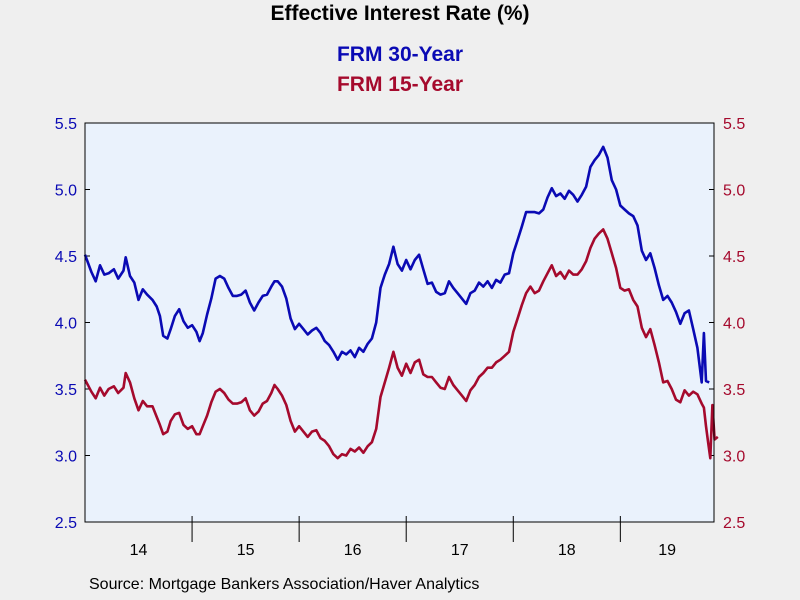 The height and width of the screenshot is (600, 800). I want to click on x-tick-label: 19, so click(667, 550).